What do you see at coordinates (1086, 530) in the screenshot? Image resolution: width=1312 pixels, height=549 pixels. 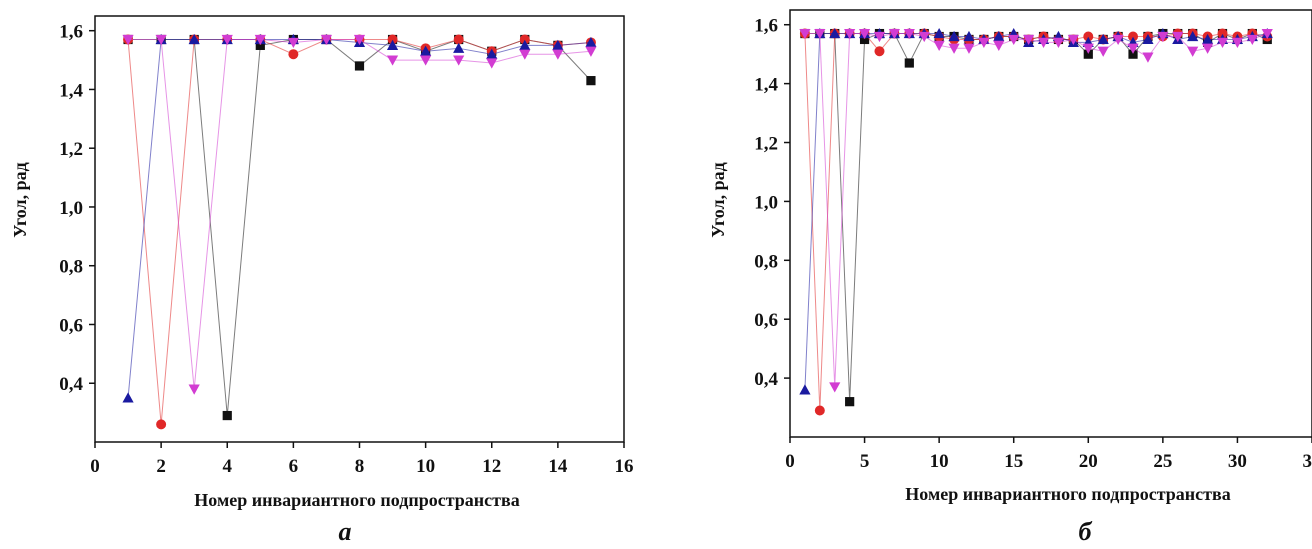 I see `panel-b-letter: б` at bounding box center [1086, 530].